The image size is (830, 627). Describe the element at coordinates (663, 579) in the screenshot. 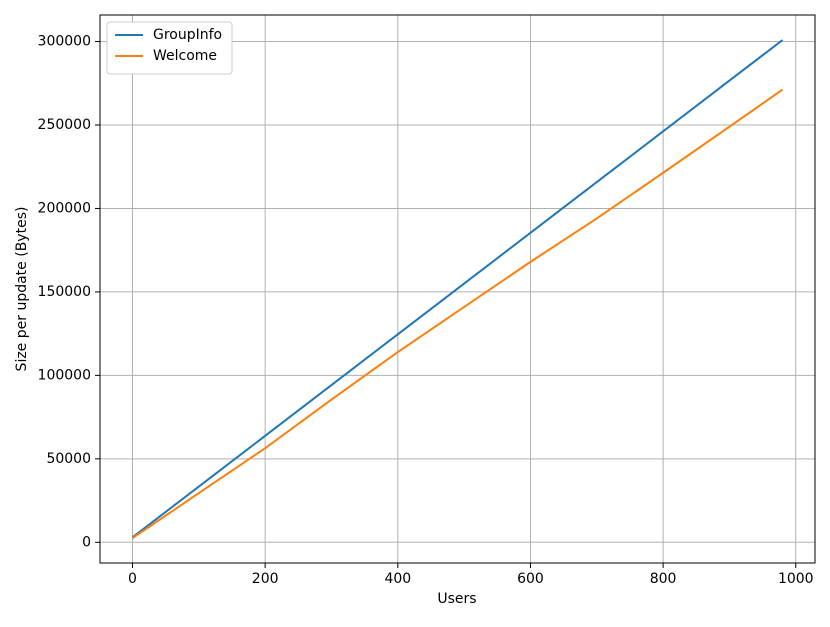

I see `x-tick-label: 800` at that location.